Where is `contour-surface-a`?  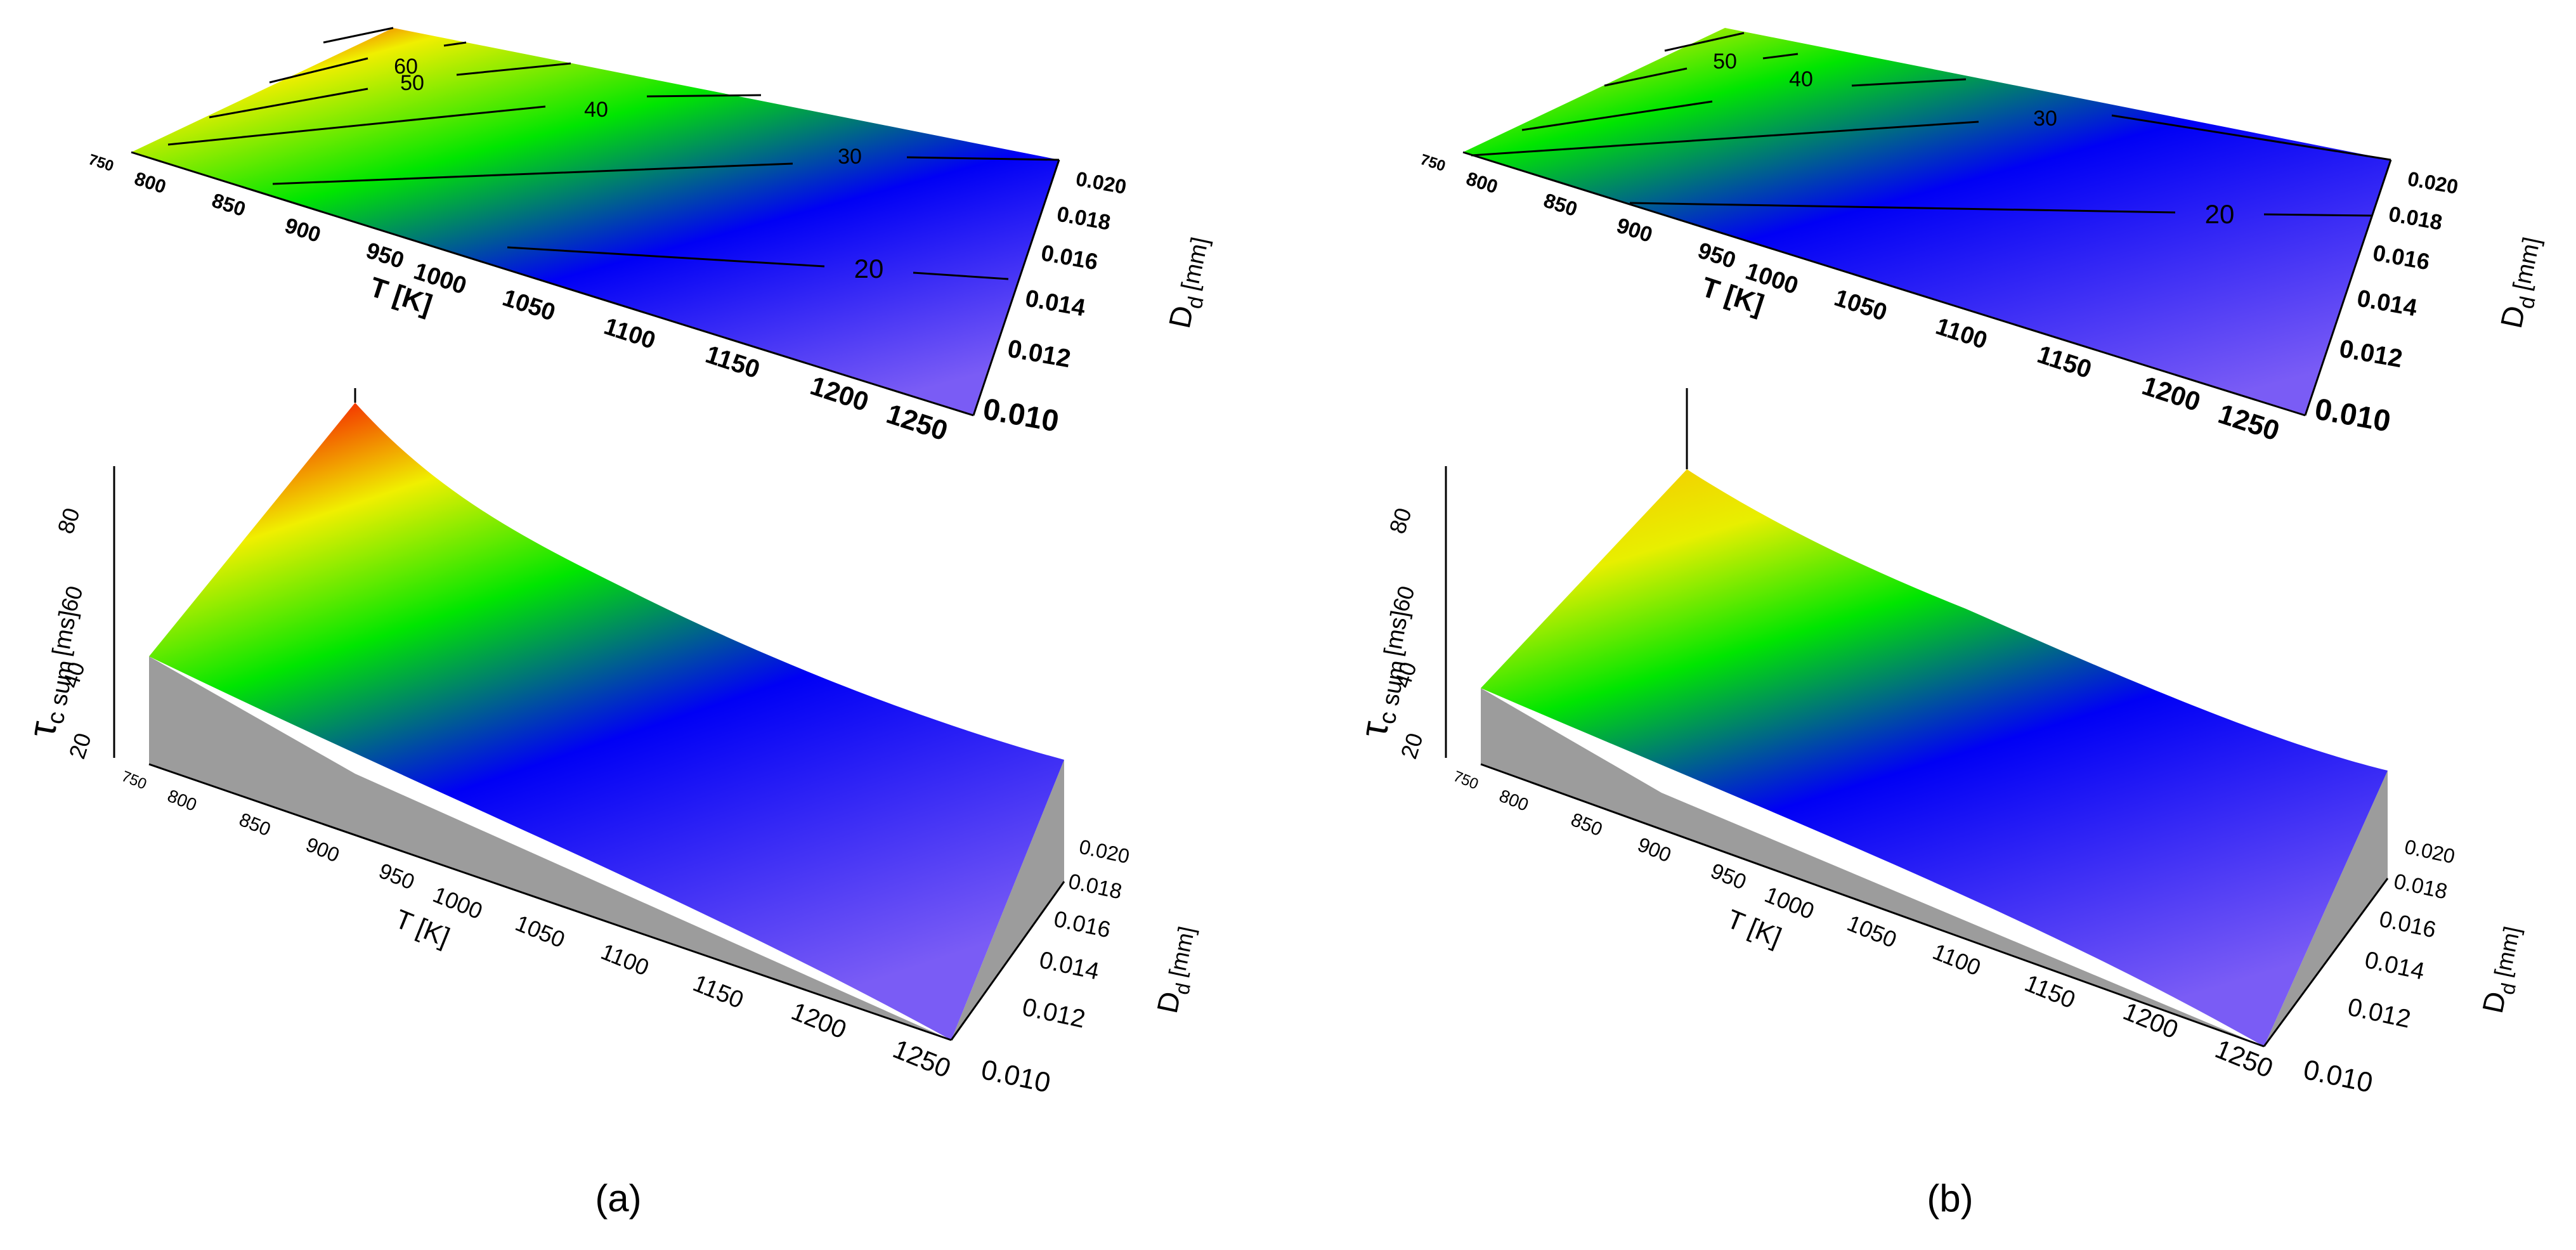 contour-surface-a is located at coordinates (595, 221).